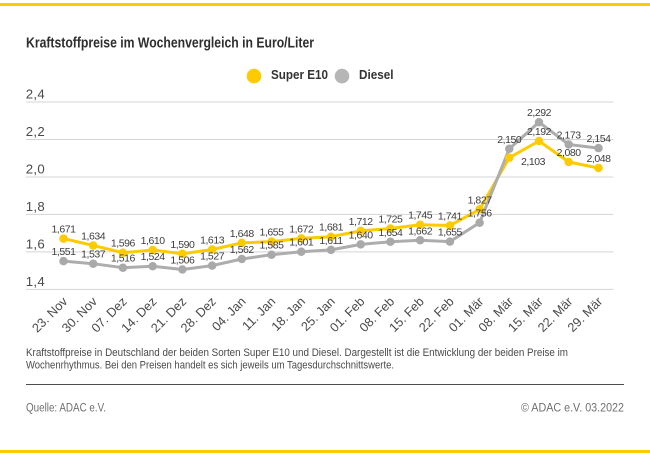 This screenshot has height=461, width=650. I want to click on svg-text: 1,640, so click(361, 235).